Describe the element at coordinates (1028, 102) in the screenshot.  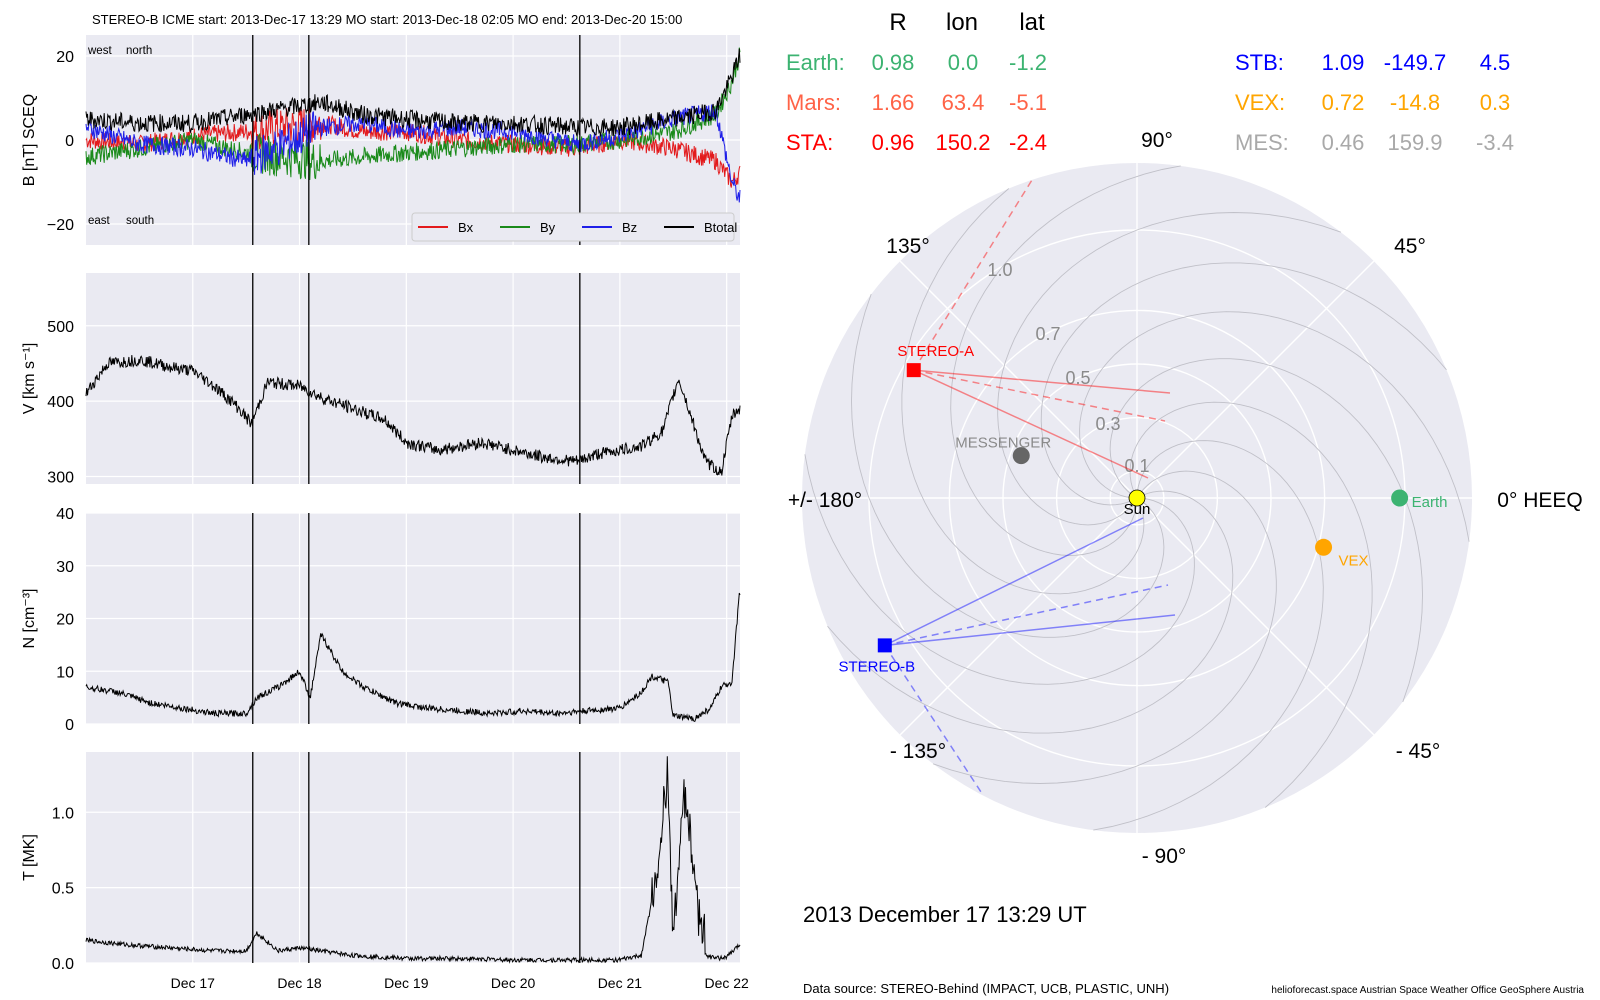
I see `position-lat-value: -5.1` at that location.